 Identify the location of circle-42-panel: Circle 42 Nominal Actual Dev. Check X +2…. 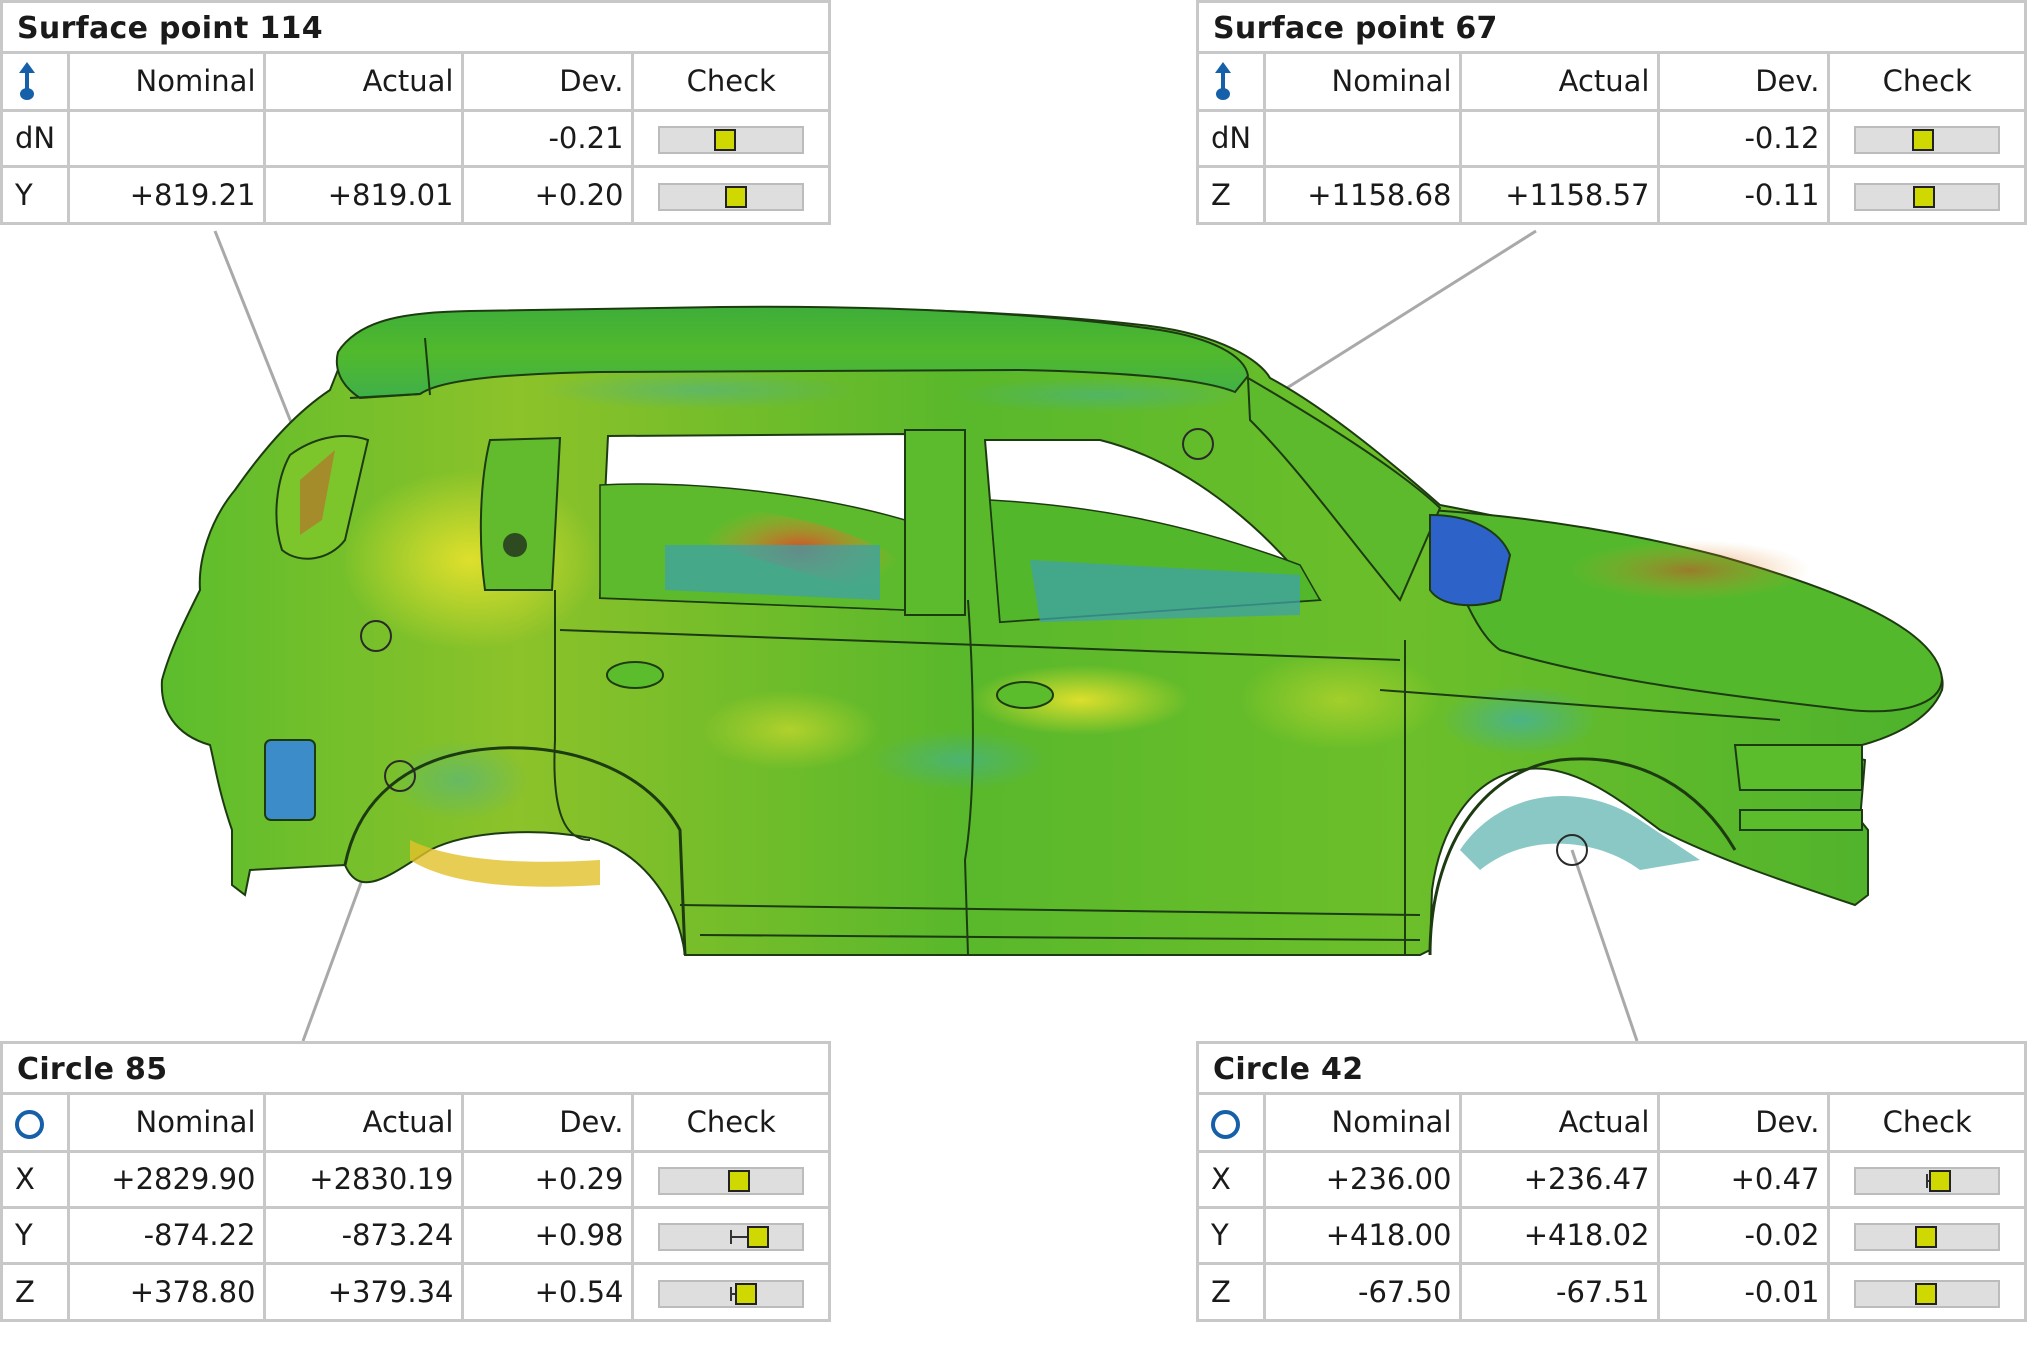
(1611, 1181).